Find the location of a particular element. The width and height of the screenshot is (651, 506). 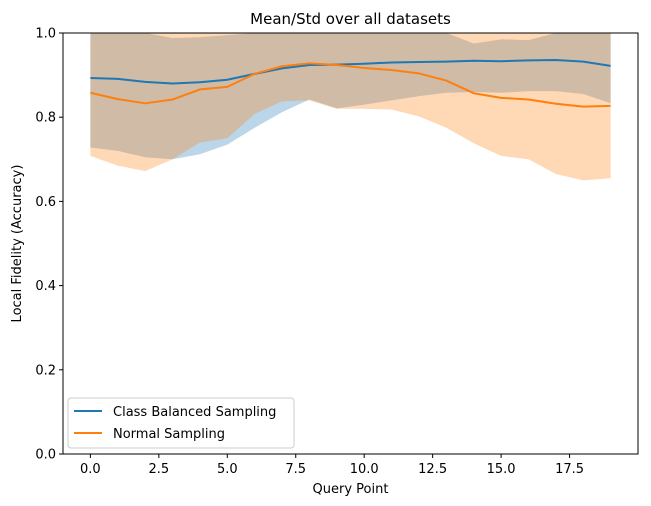

x-tick-label: 12.5 is located at coordinates (432, 469).